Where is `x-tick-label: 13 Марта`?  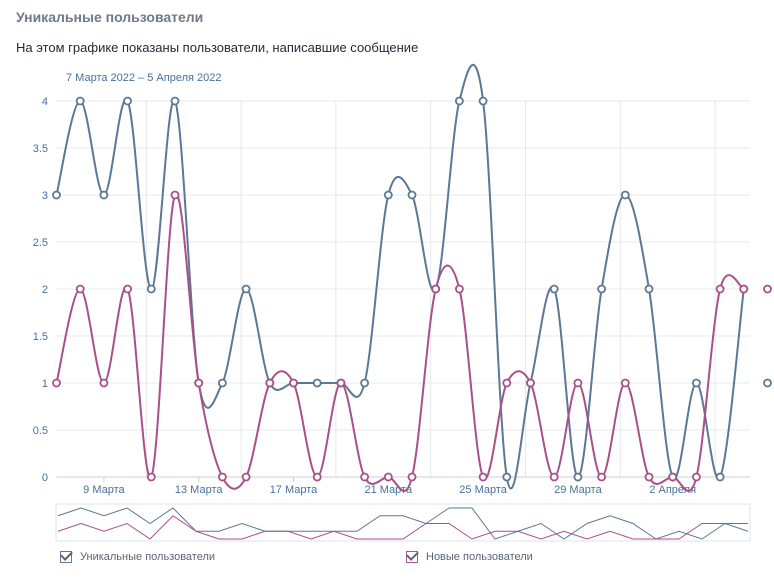 x-tick-label: 13 Марта is located at coordinates (199, 490).